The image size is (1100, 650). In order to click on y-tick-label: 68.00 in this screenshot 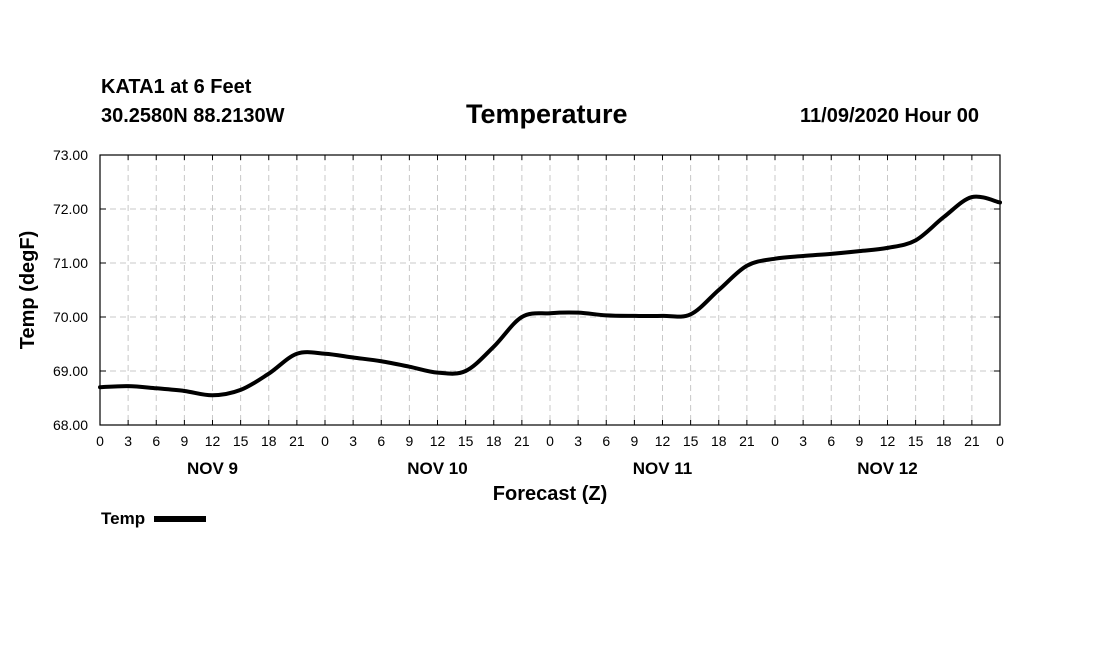, I will do `click(70, 425)`.